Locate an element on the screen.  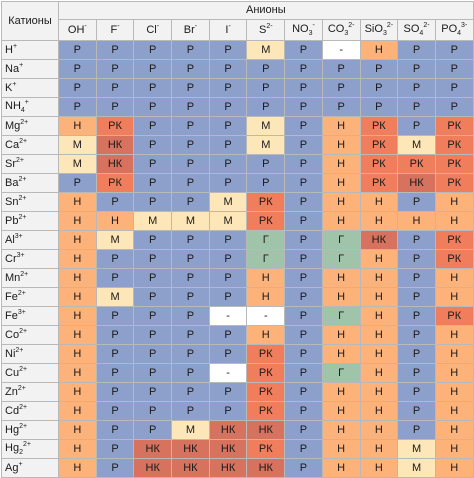
cation-label: Mg2+ is located at coordinates (30, 126).